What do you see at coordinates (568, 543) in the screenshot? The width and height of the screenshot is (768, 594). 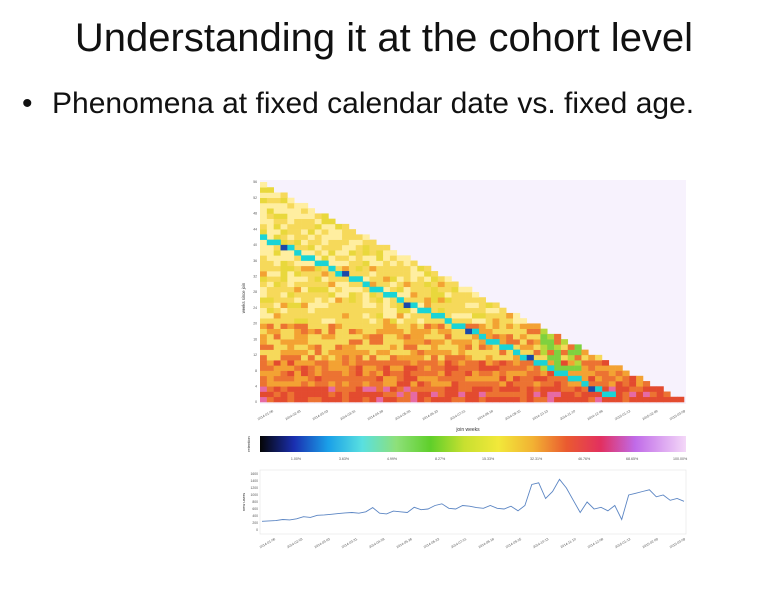 I see `line-date-label: 2014-11-10` at bounding box center [568, 543].